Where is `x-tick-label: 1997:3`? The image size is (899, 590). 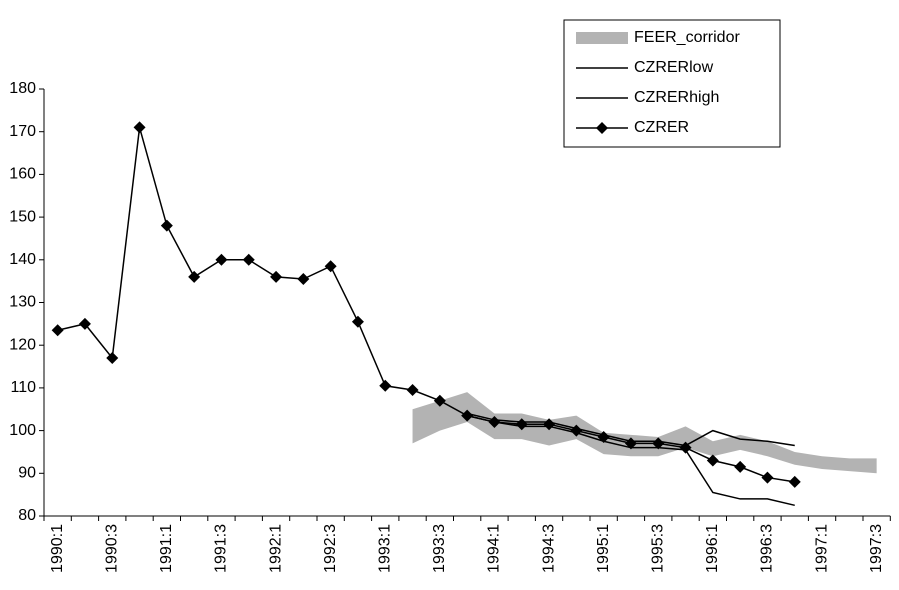 x-tick-label: 1997:3 is located at coordinates (876, 548).